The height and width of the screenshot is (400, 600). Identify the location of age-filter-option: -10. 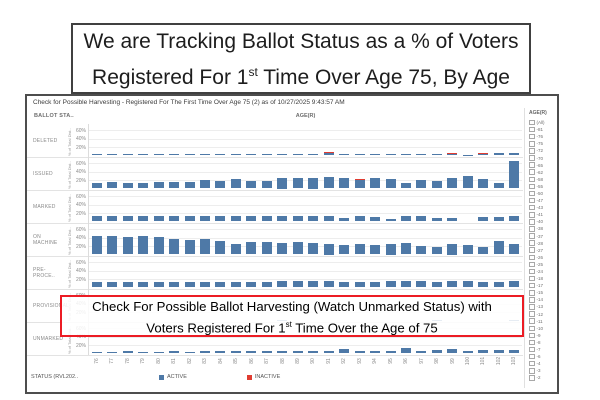
(542, 328).